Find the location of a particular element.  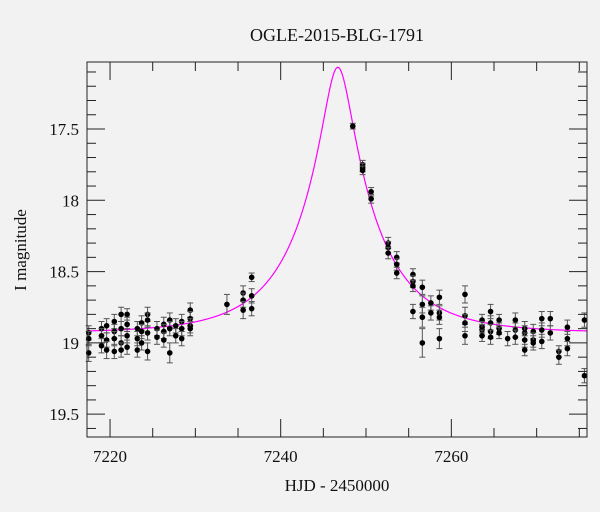

x-tick-label: 7220 is located at coordinates (110, 456).